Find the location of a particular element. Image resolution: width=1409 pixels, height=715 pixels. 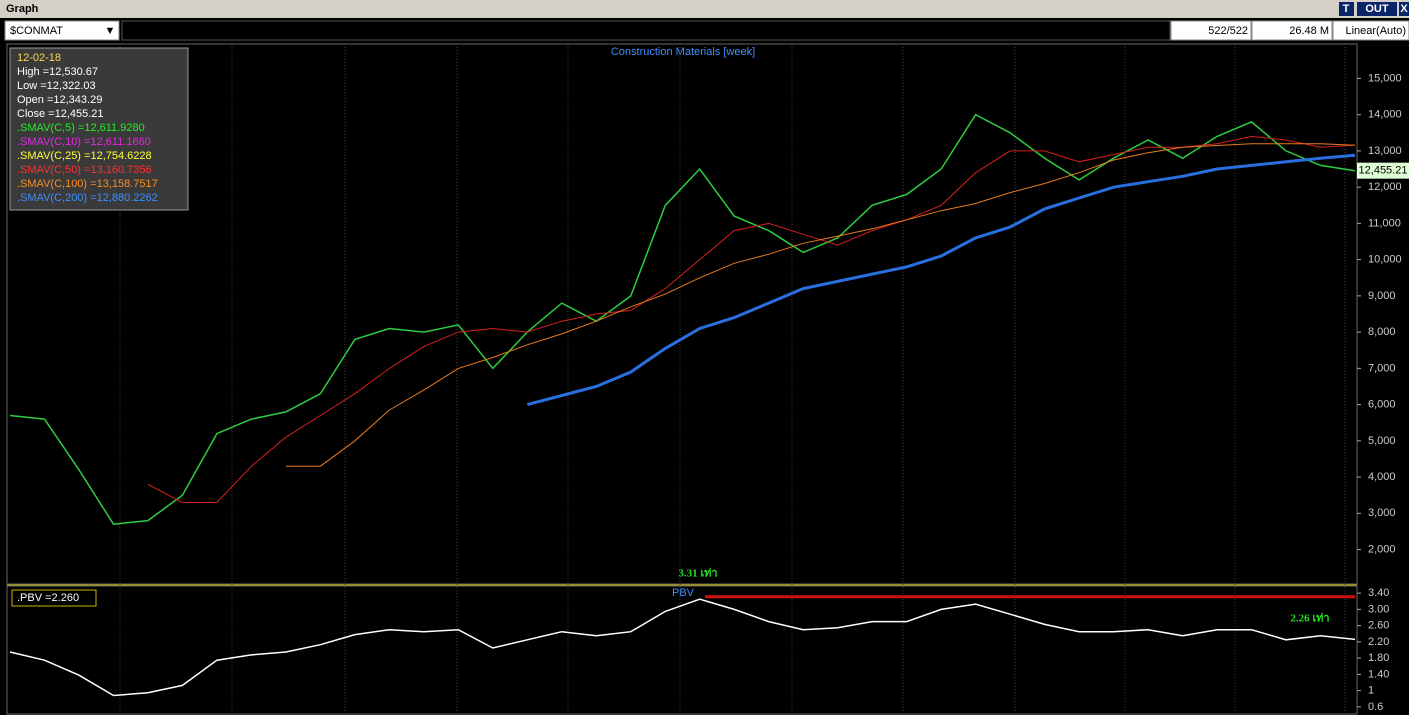

info-line: Close =12,455.21 is located at coordinates (60, 114).